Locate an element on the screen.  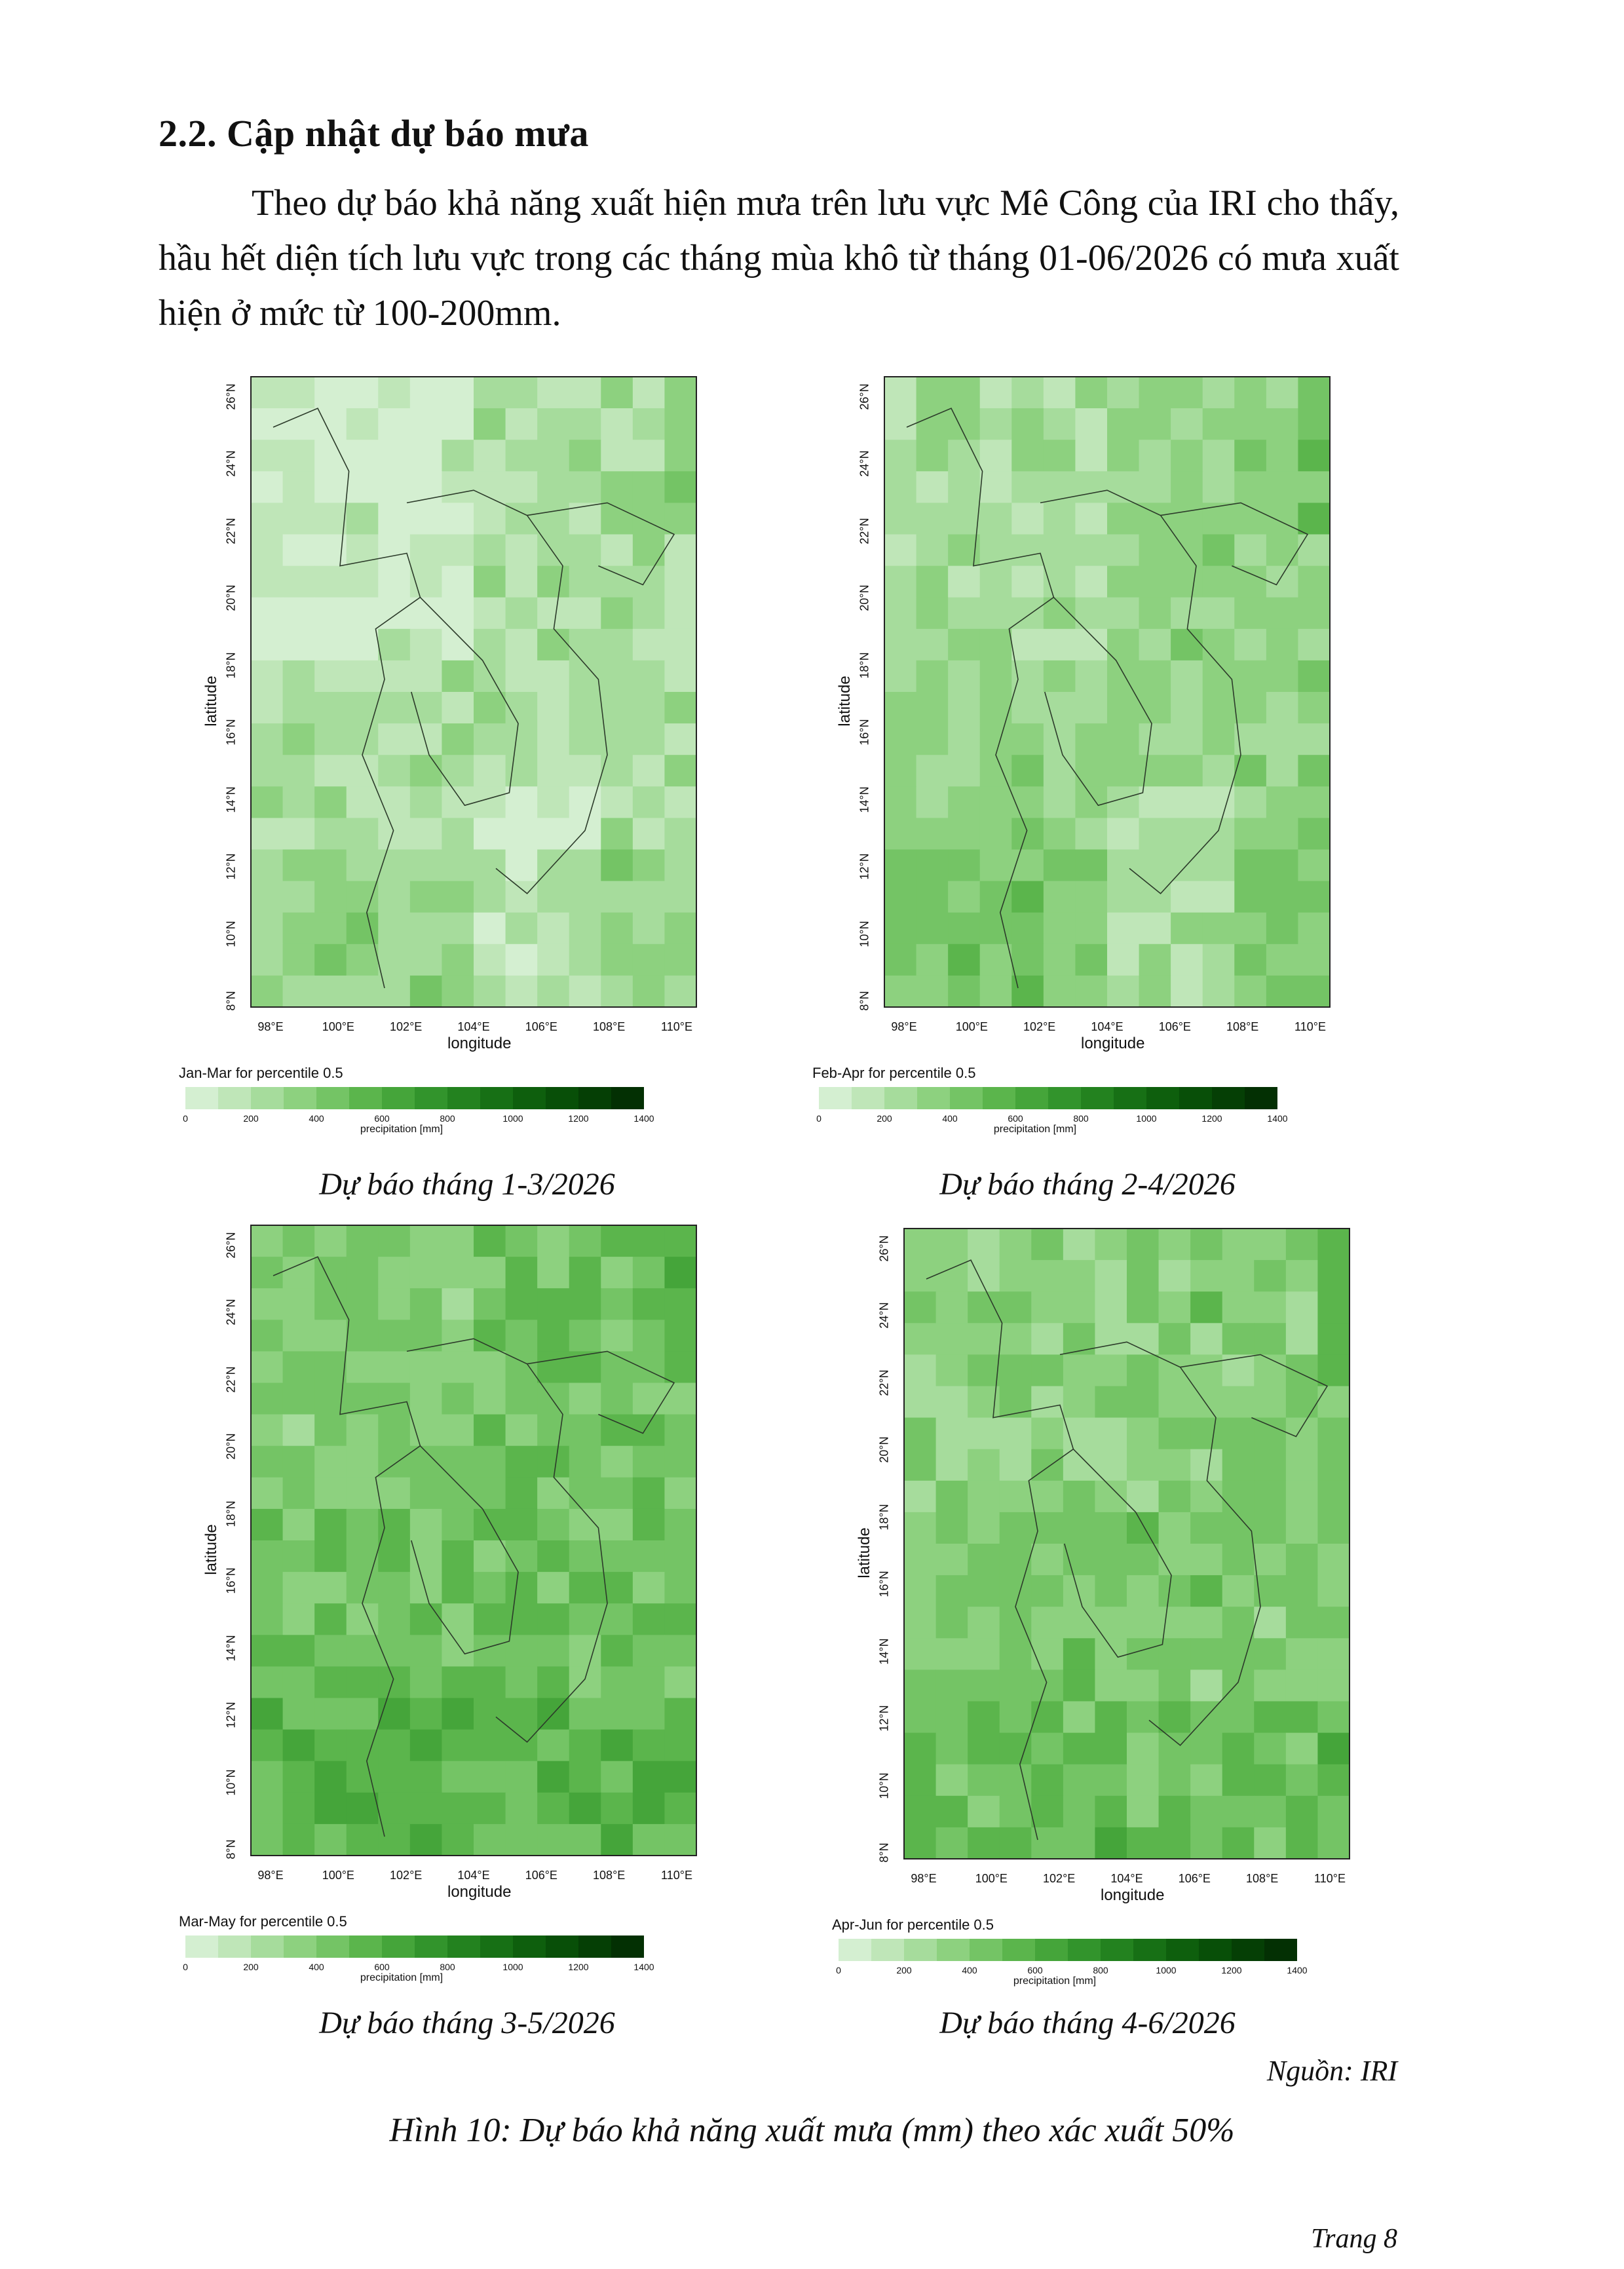
period-label: Jan-Mar for percentile 0.5 is located at coordinates (261, 1073).